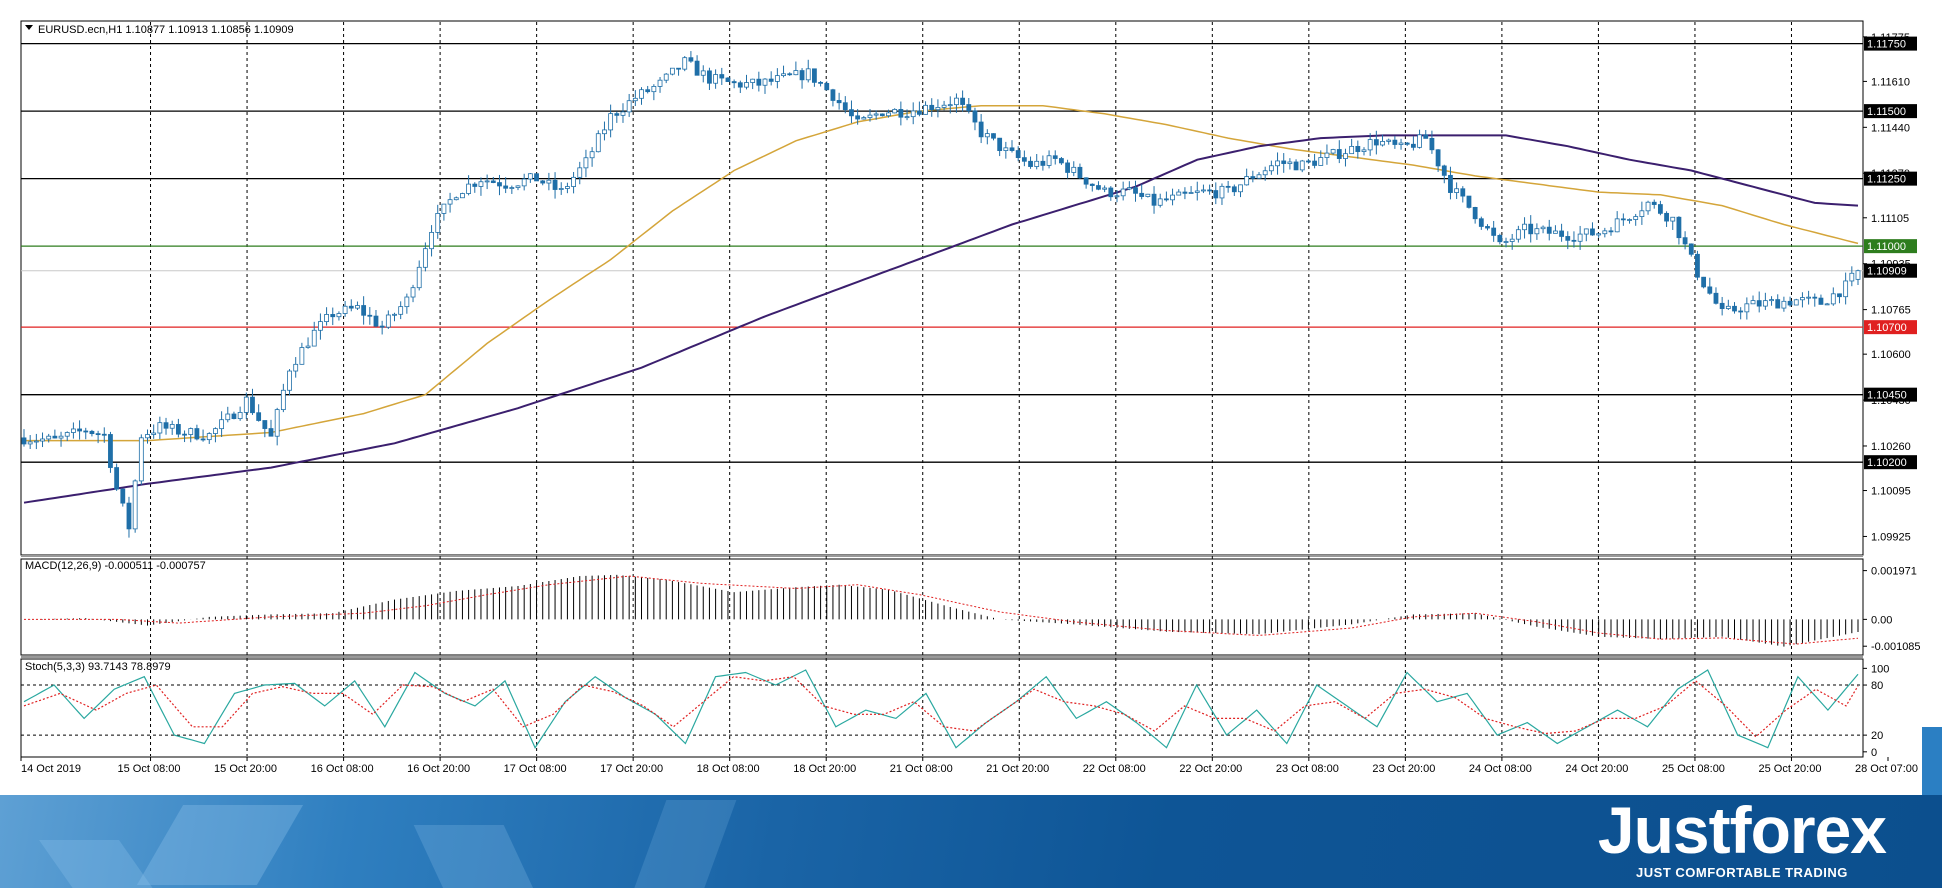  Describe the element at coordinates (29, 27) in the screenshot. I see `dropdown-triangle-icon` at that location.